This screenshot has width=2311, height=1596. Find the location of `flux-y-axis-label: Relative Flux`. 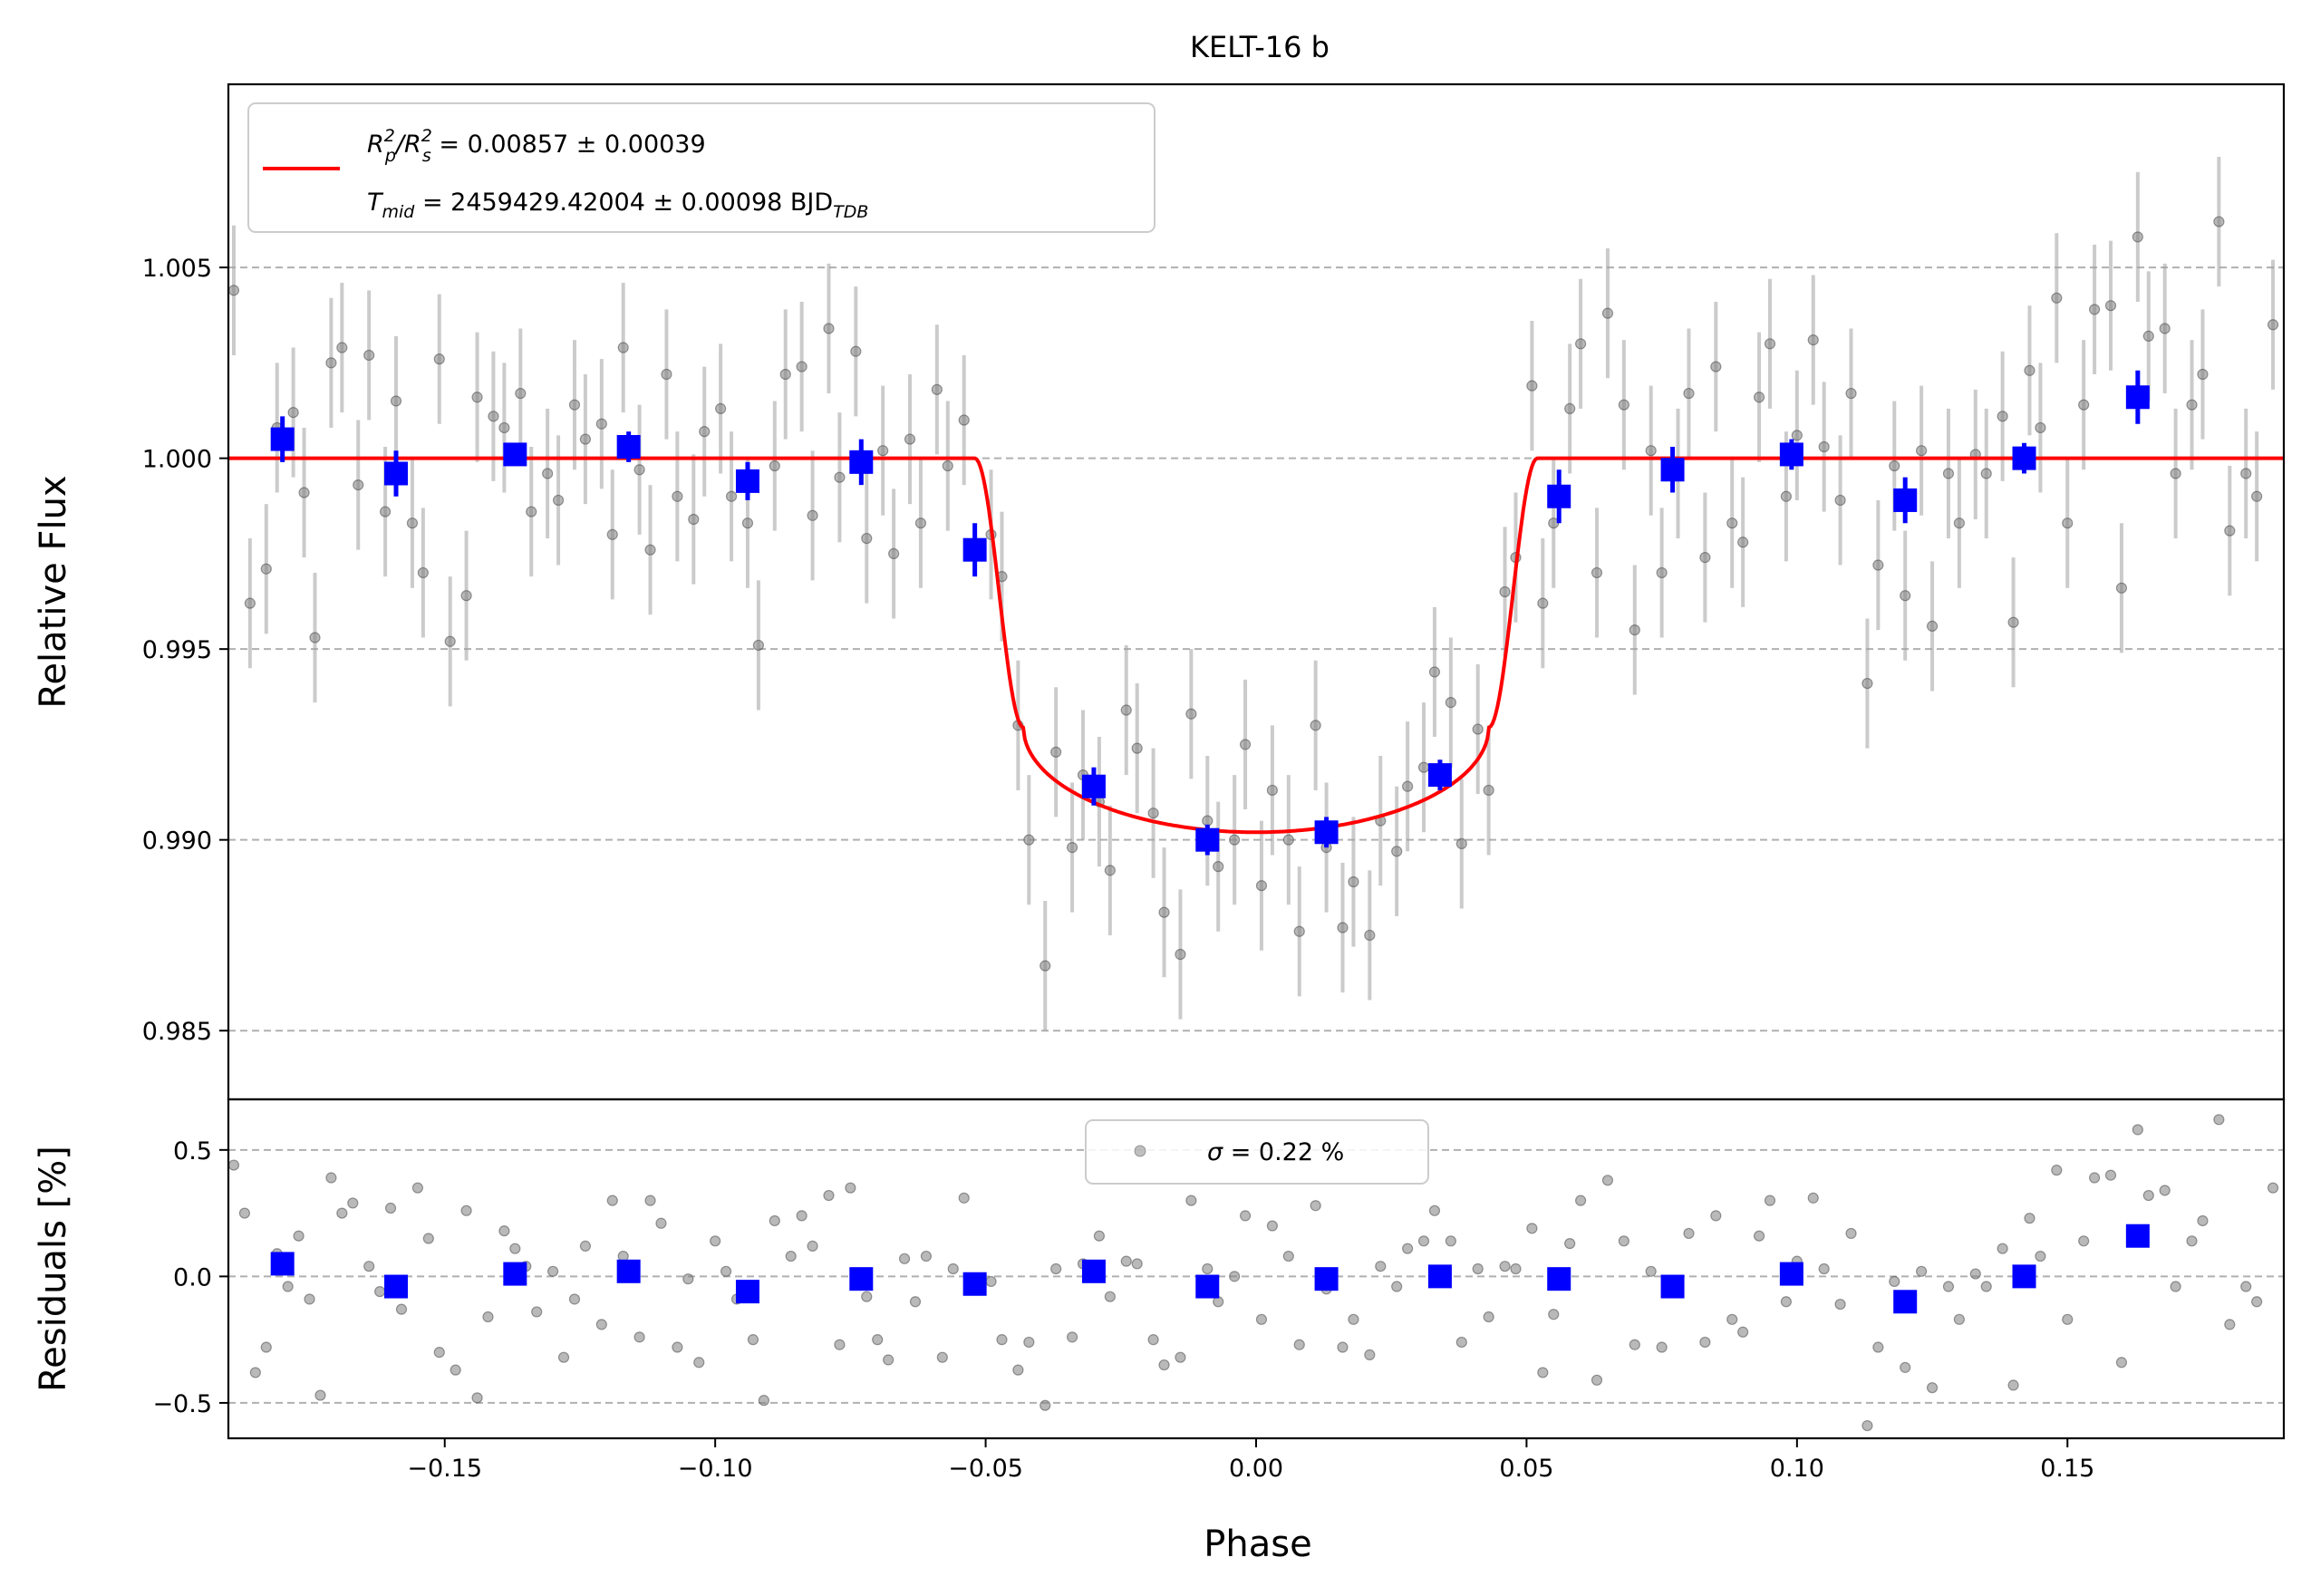

flux-y-axis-label: Relative Flux is located at coordinates (53, 591).